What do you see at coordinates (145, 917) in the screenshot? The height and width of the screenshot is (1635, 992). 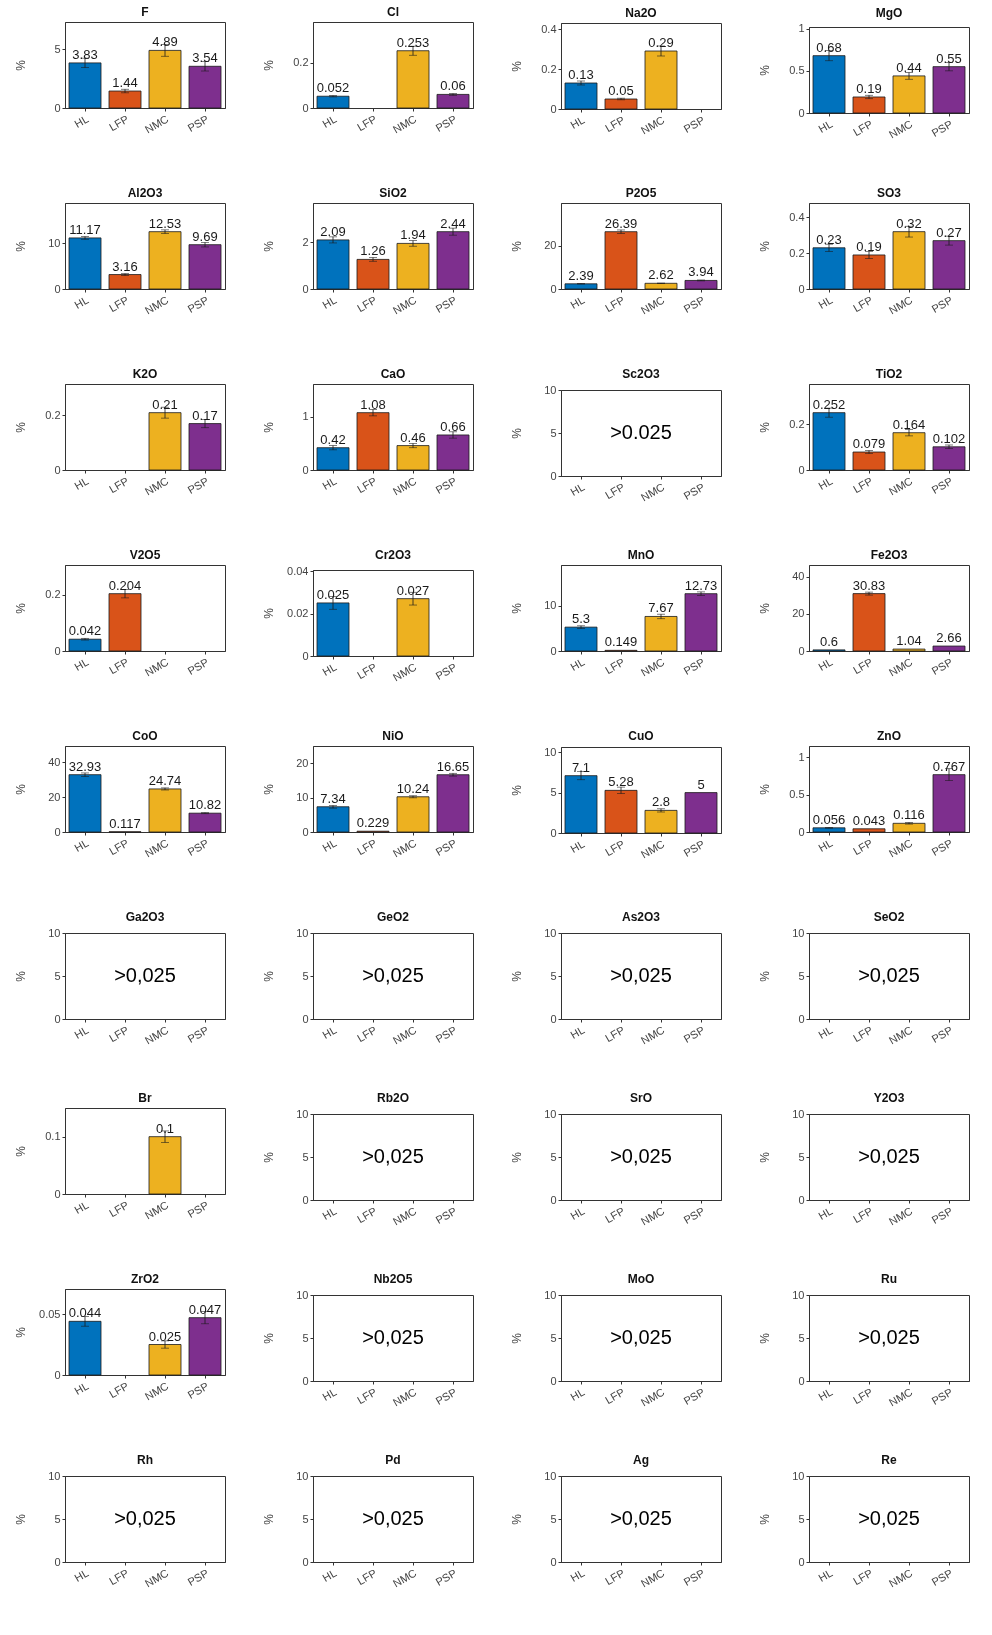 I see `chart-title: Ga2O3` at bounding box center [145, 917].